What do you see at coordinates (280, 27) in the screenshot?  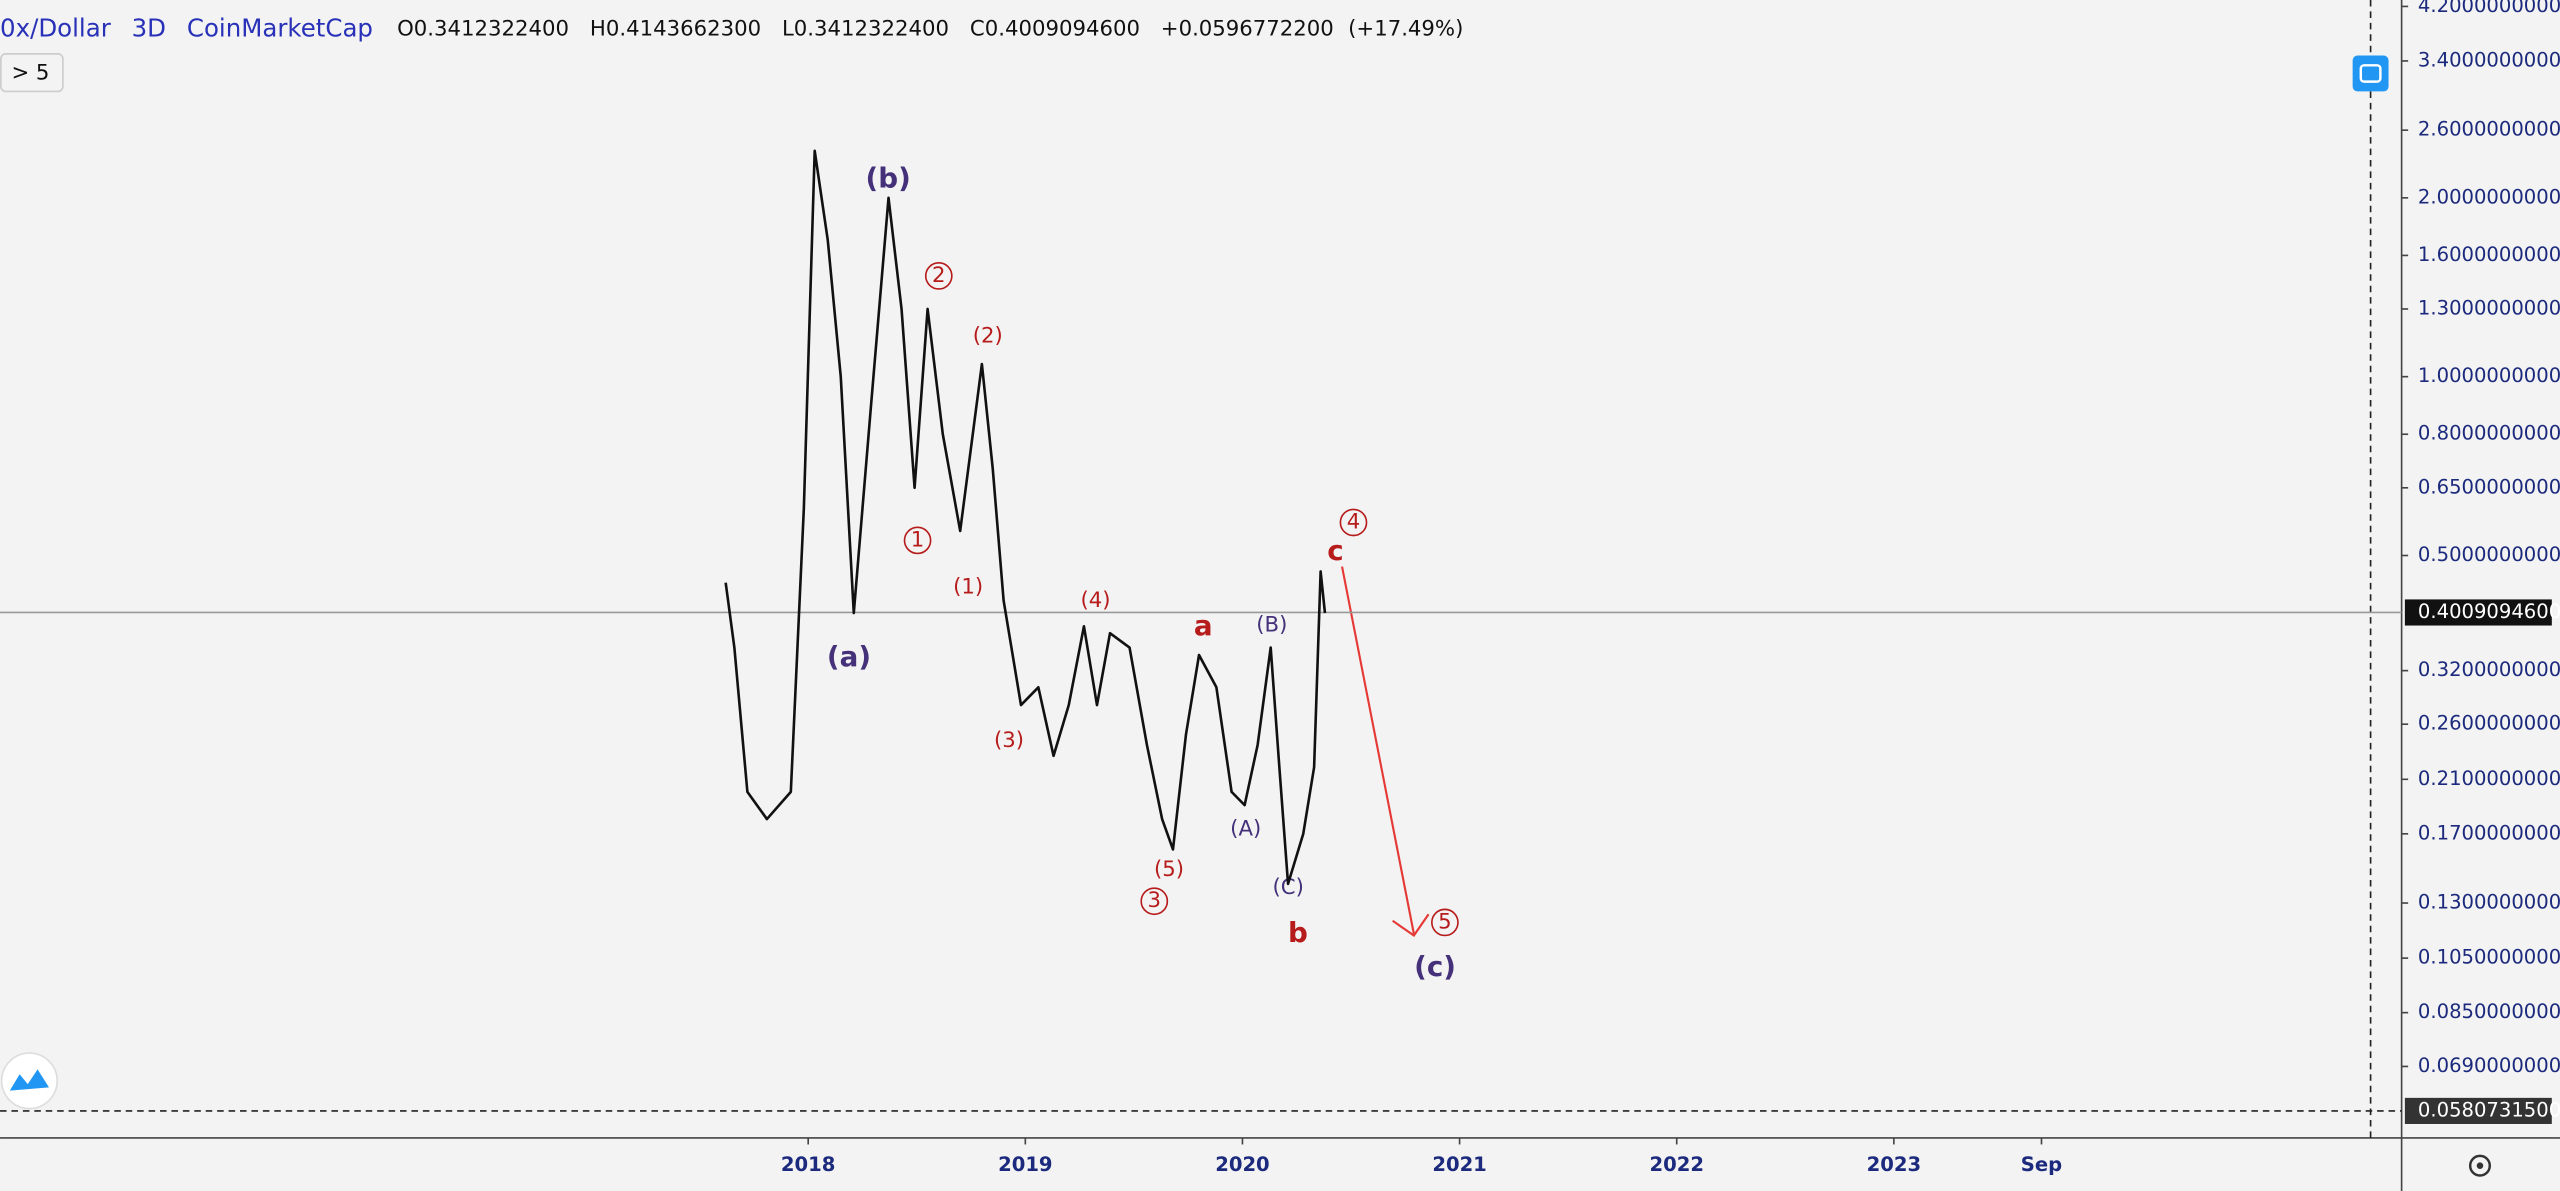 I see `source: CoinMarketCap` at bounding box center [280, 27].